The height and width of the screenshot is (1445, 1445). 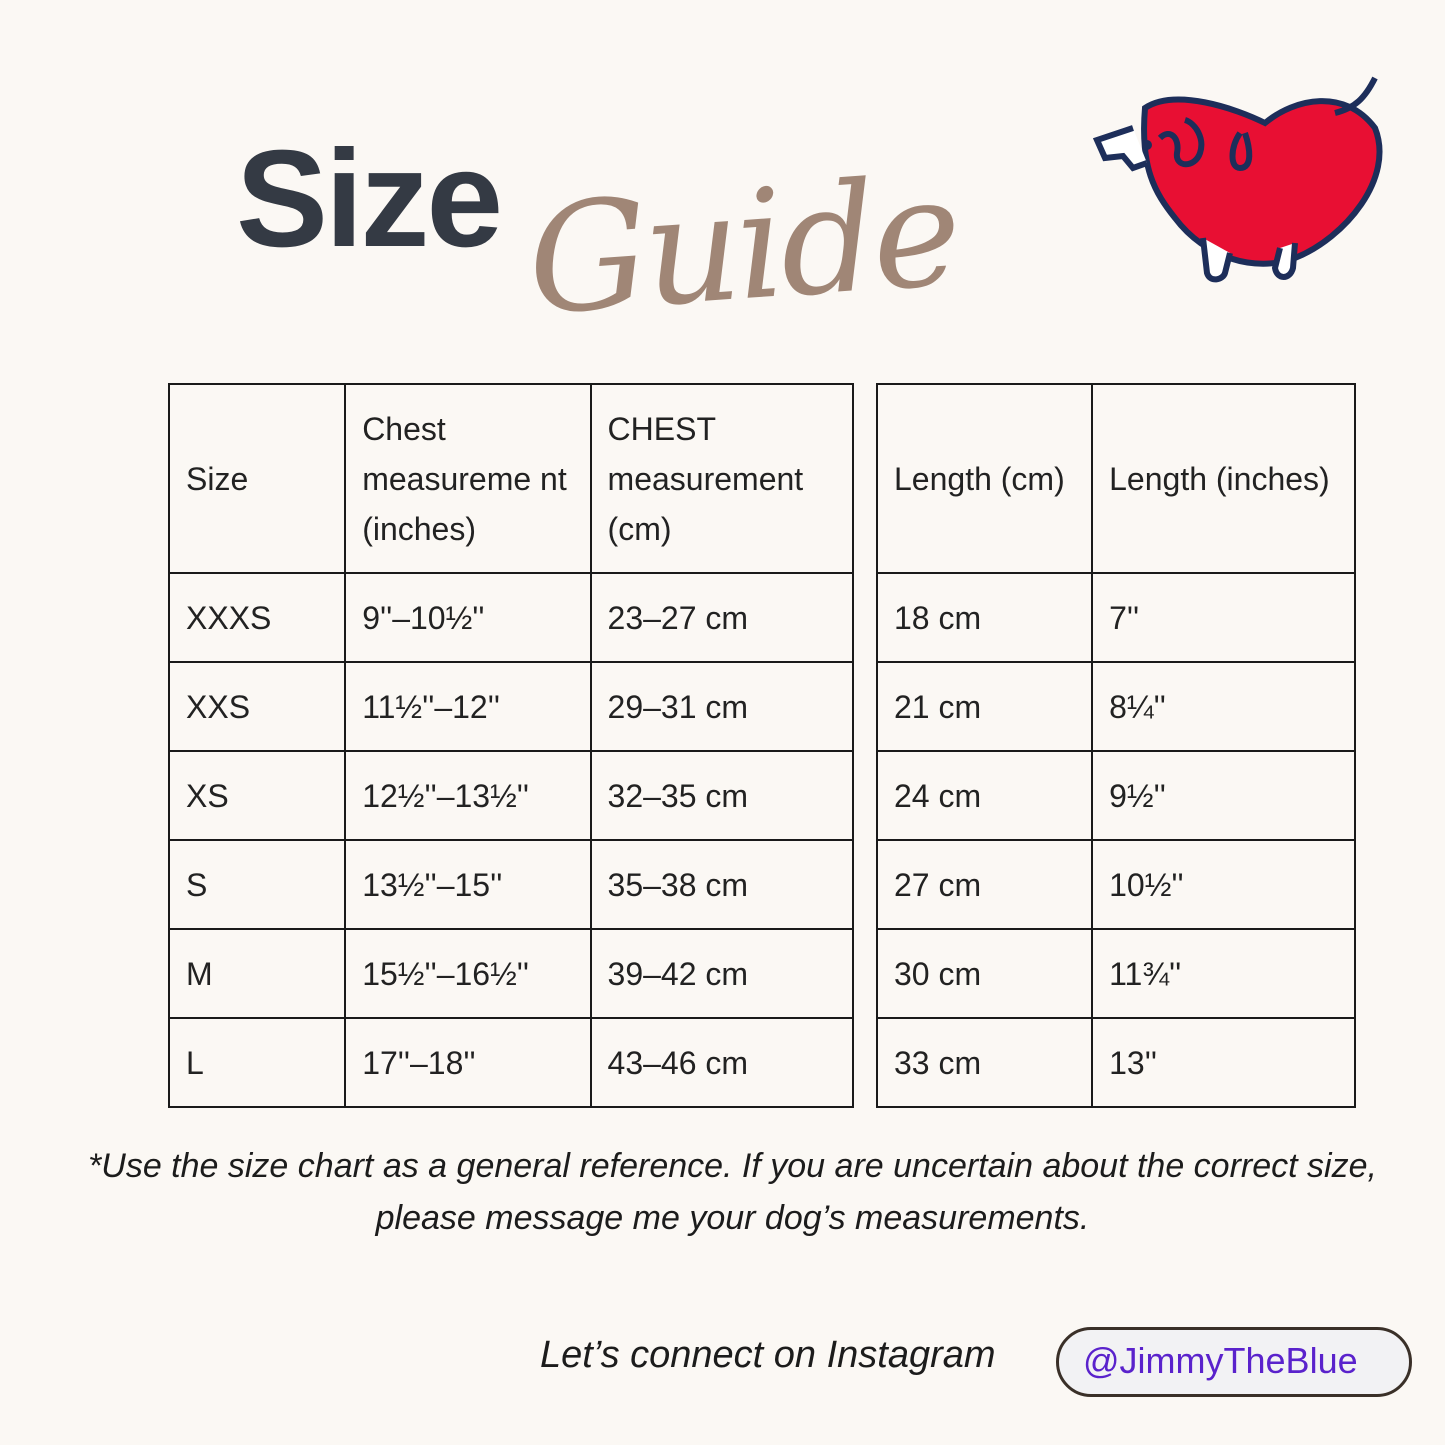 I want to click on table-row: 33 cm 13'', so click(x=1115, y=1062).